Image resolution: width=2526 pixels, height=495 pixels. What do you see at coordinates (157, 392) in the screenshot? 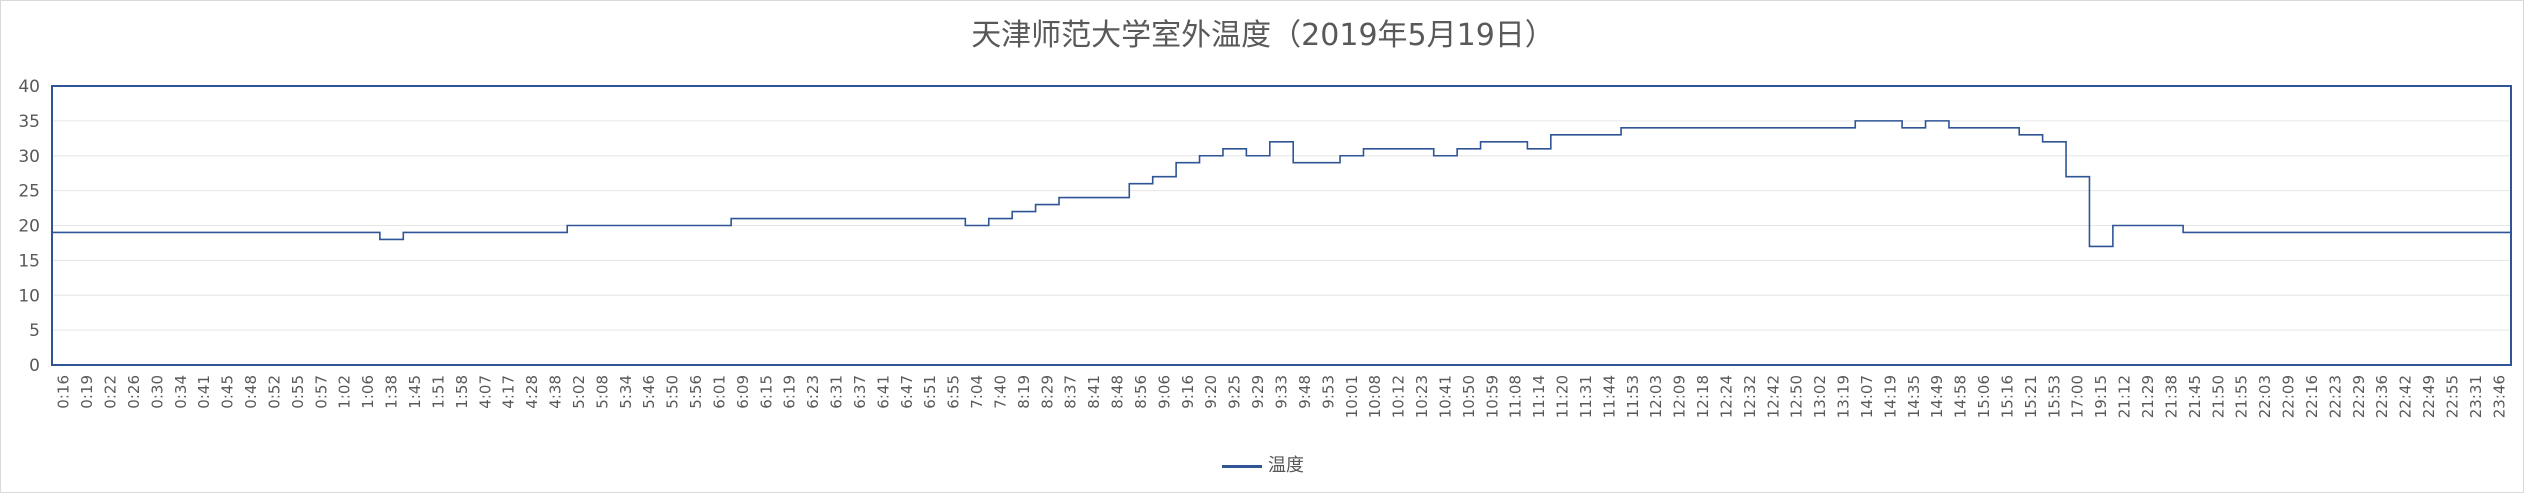
I see `x-tick-label: 0:30` at bounding box center [157, 392].